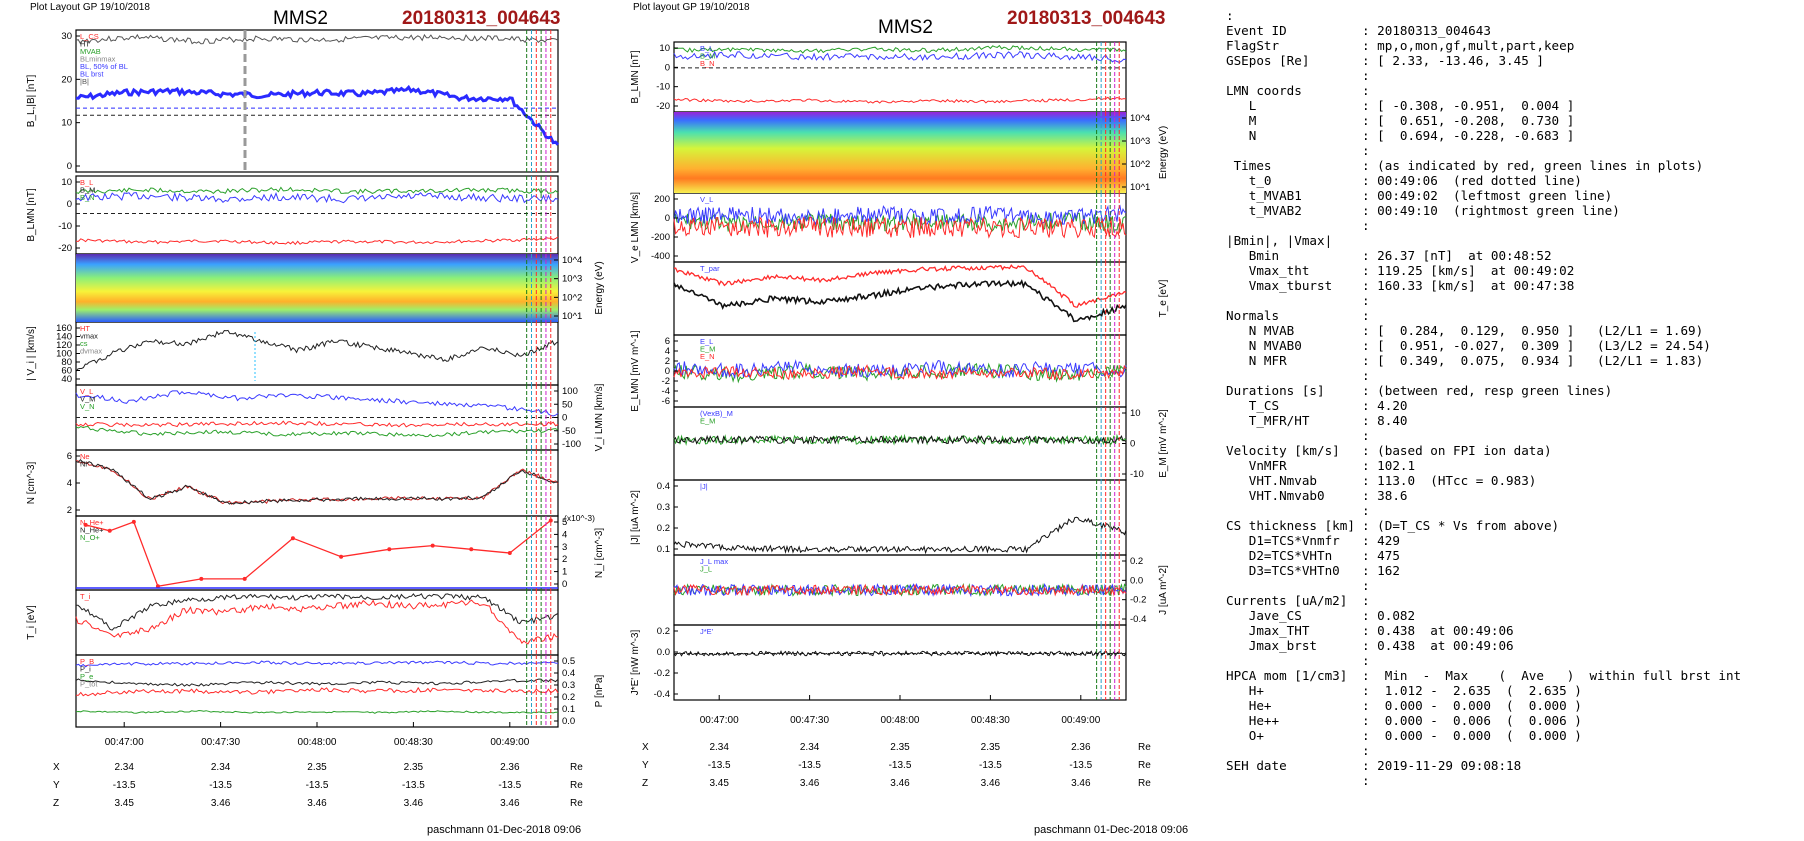 The image size is (1804, 841). What do you see at coordinates (1260, 330) in the screenshot?
I see `info-key: N MVAB` at bounding box center [1260, 330].